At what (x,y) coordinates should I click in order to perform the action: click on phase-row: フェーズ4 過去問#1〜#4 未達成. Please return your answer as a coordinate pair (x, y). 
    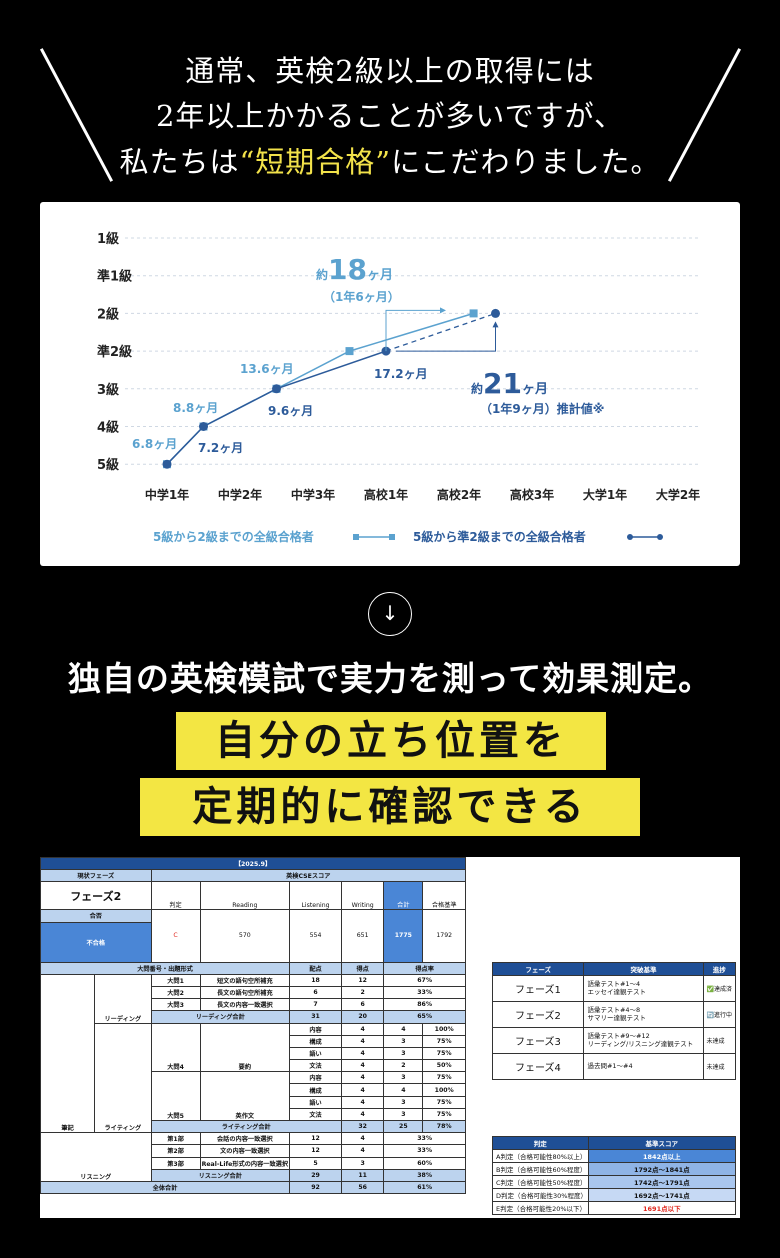
    Looking at the image, I should click on (613, 1066).